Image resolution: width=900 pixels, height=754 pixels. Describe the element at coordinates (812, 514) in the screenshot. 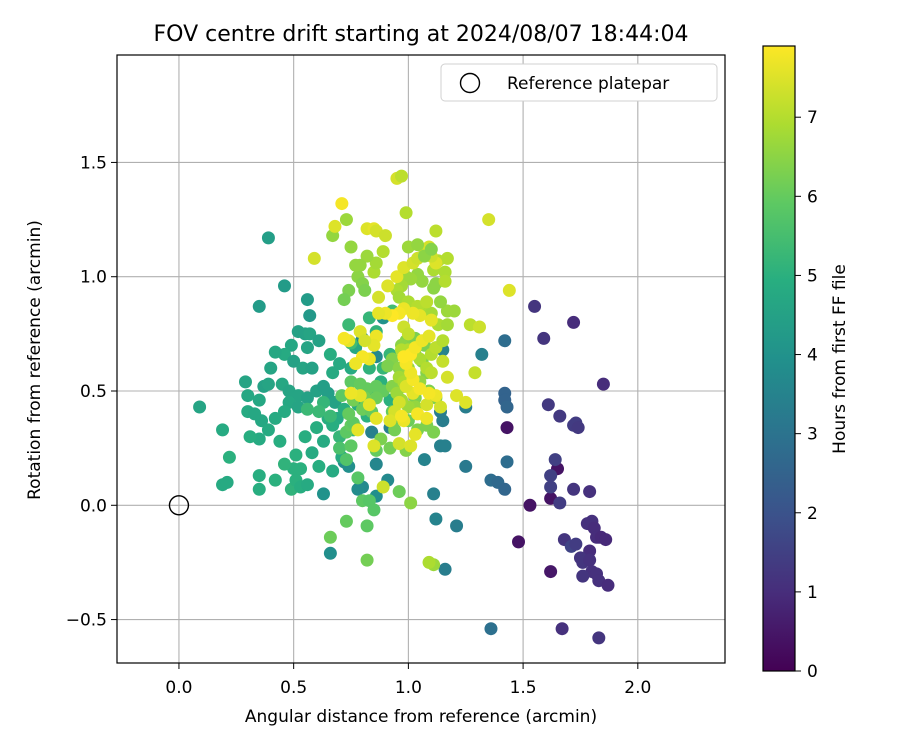

I see `colorbar-tick-label: 2` at that location.